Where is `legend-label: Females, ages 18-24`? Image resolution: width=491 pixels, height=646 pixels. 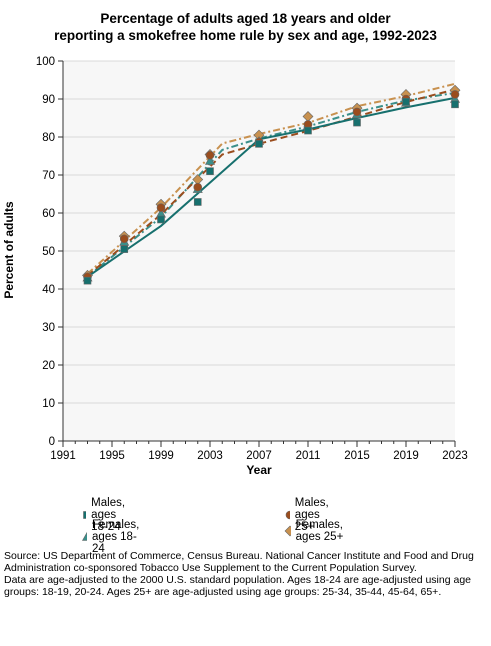 legend-label: Females, ages 18-24 is located at coordinates (116, 537).